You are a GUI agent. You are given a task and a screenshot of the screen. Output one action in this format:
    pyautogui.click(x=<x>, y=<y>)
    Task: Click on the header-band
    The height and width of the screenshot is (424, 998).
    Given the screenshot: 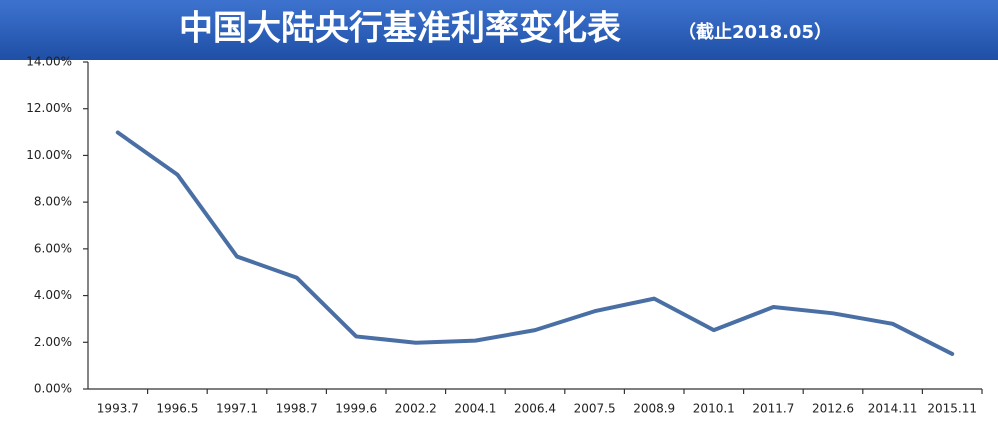 What is the action you would take?
    pyautogui.click(x=499, y=30)
    